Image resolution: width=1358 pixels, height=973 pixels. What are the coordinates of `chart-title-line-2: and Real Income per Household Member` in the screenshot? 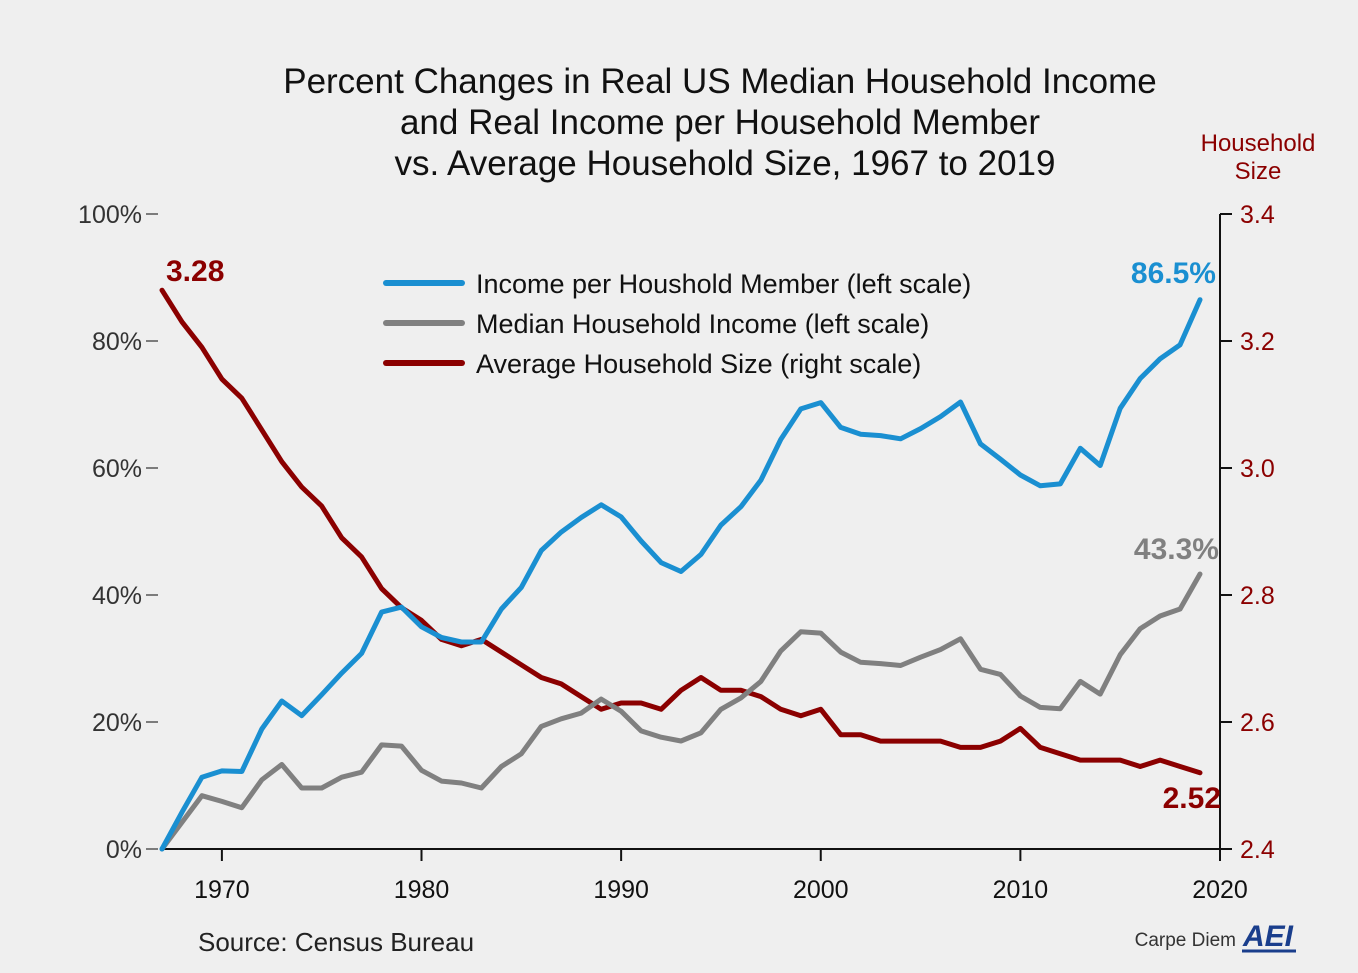 It's located at (720, 122).